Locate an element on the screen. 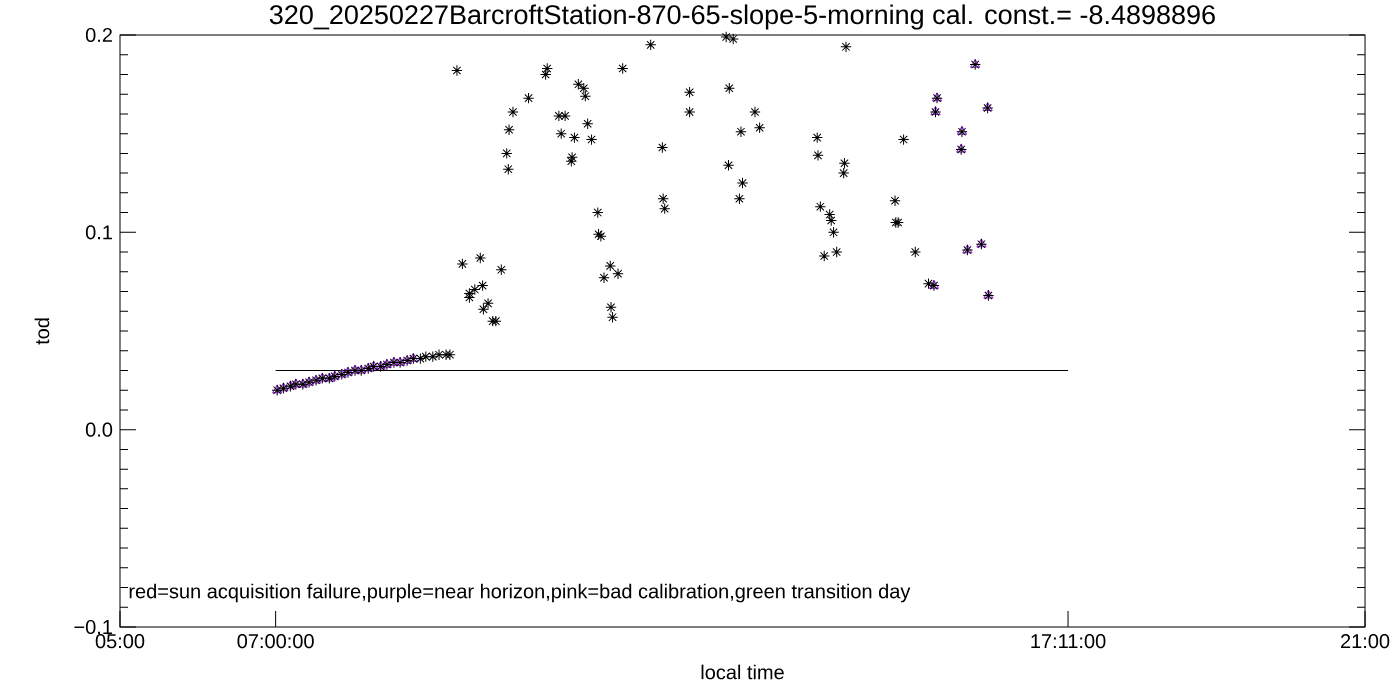  y-tick-label: 0.2 is located at coordinates (98, 35).